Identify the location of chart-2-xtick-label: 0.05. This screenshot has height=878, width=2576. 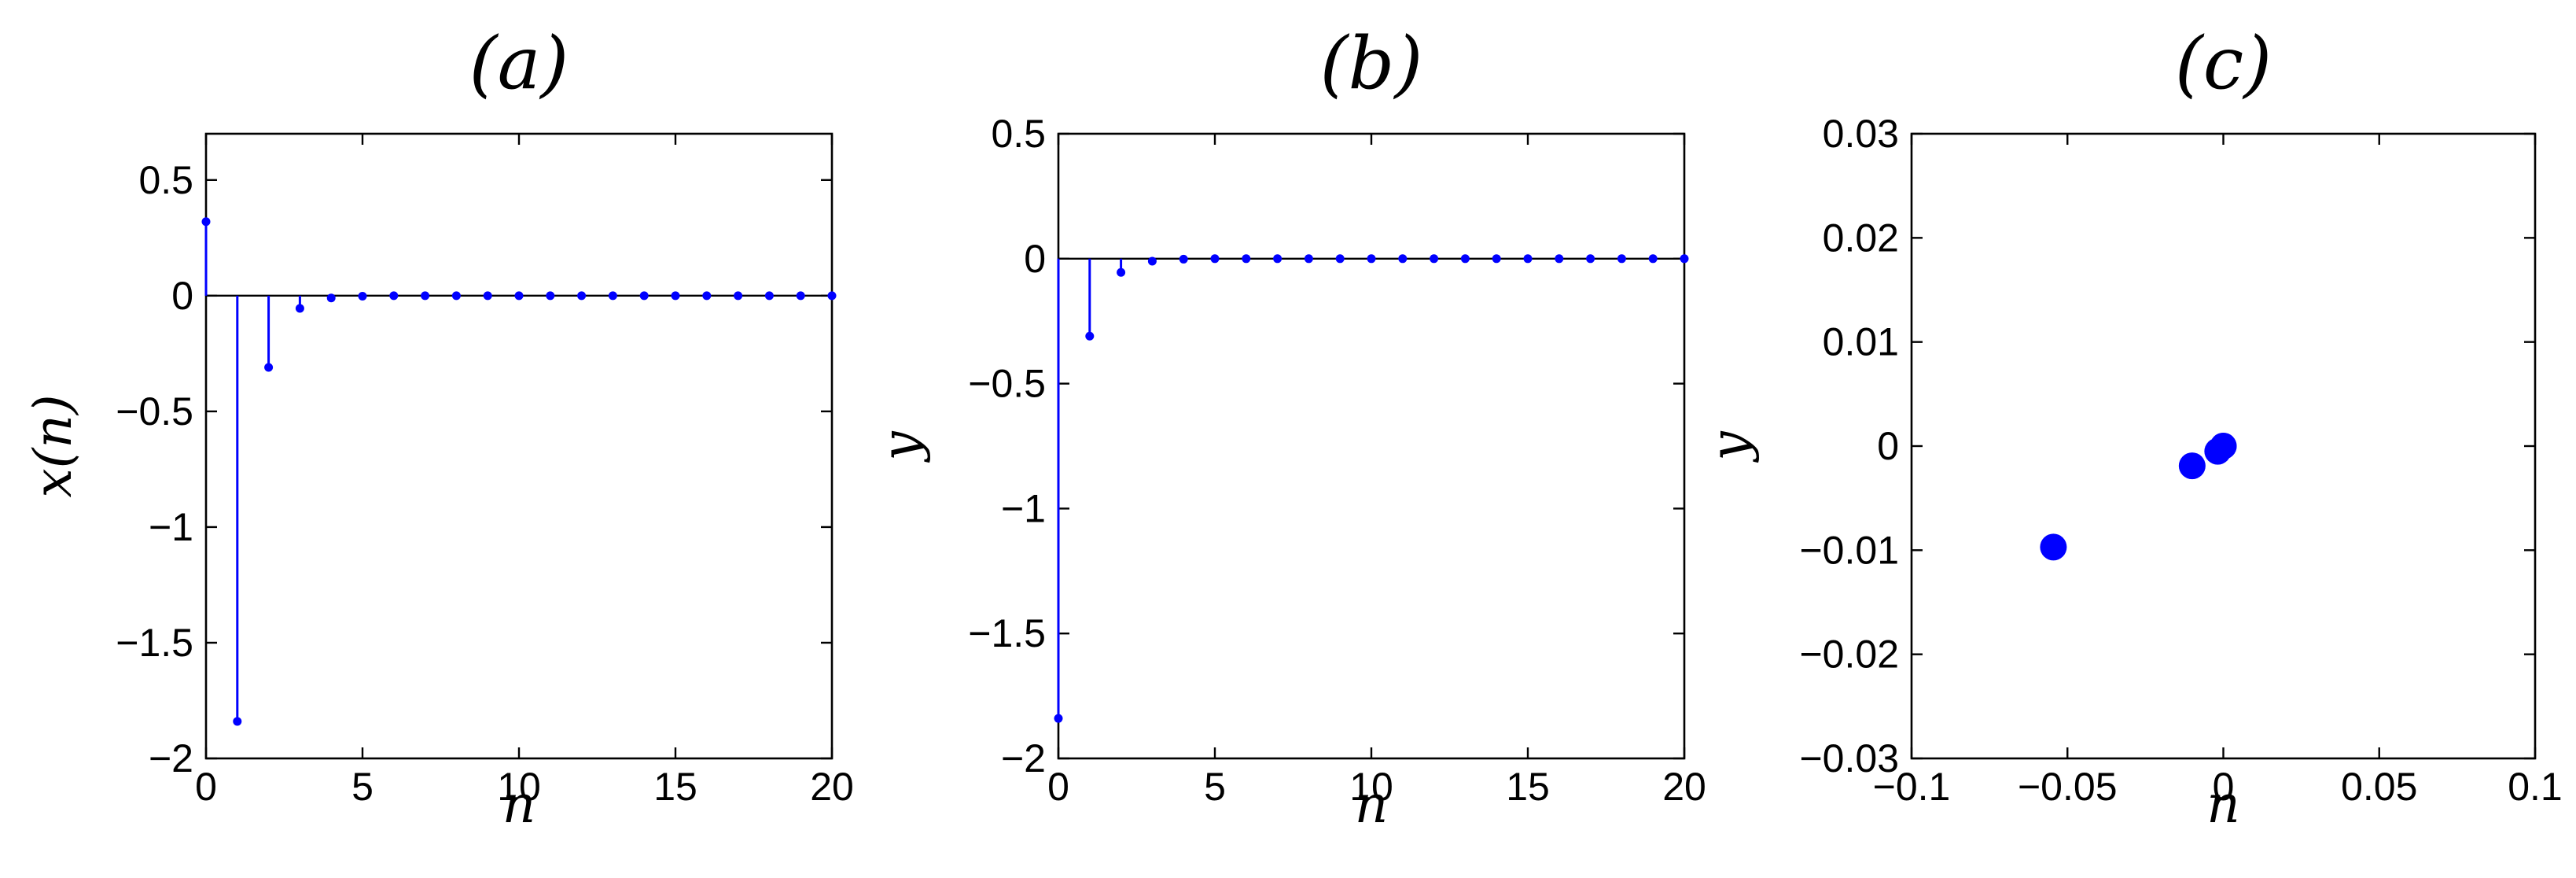
(2379, 787).